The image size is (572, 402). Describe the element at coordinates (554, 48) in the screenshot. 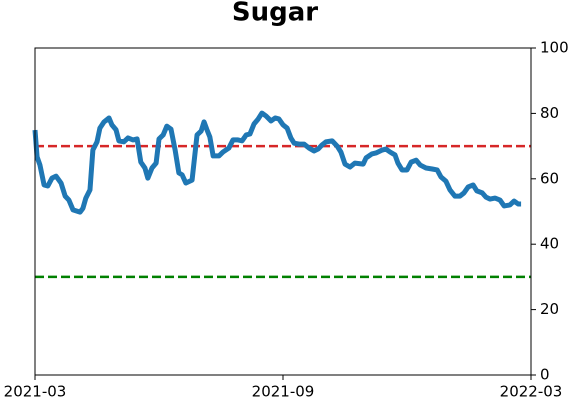

I see `y-tick-label: 100` at that location.